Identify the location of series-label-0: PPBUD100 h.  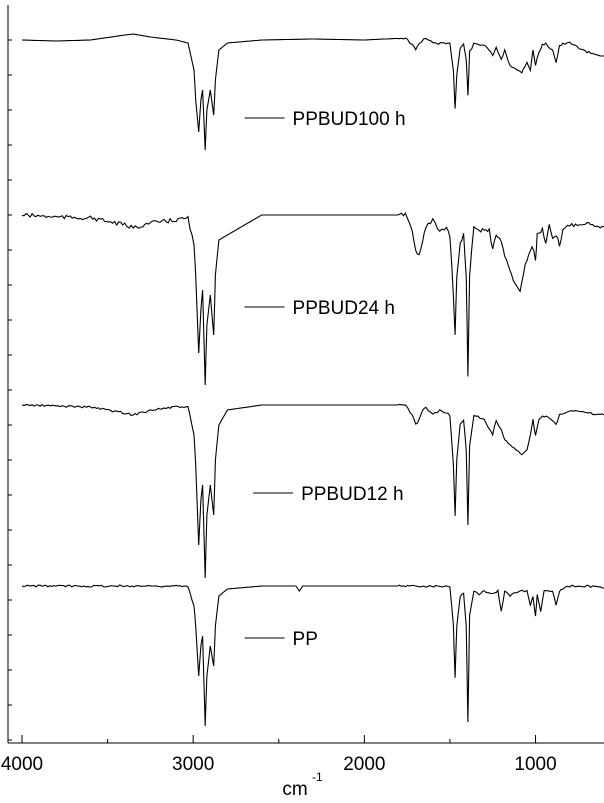
(349, 119).